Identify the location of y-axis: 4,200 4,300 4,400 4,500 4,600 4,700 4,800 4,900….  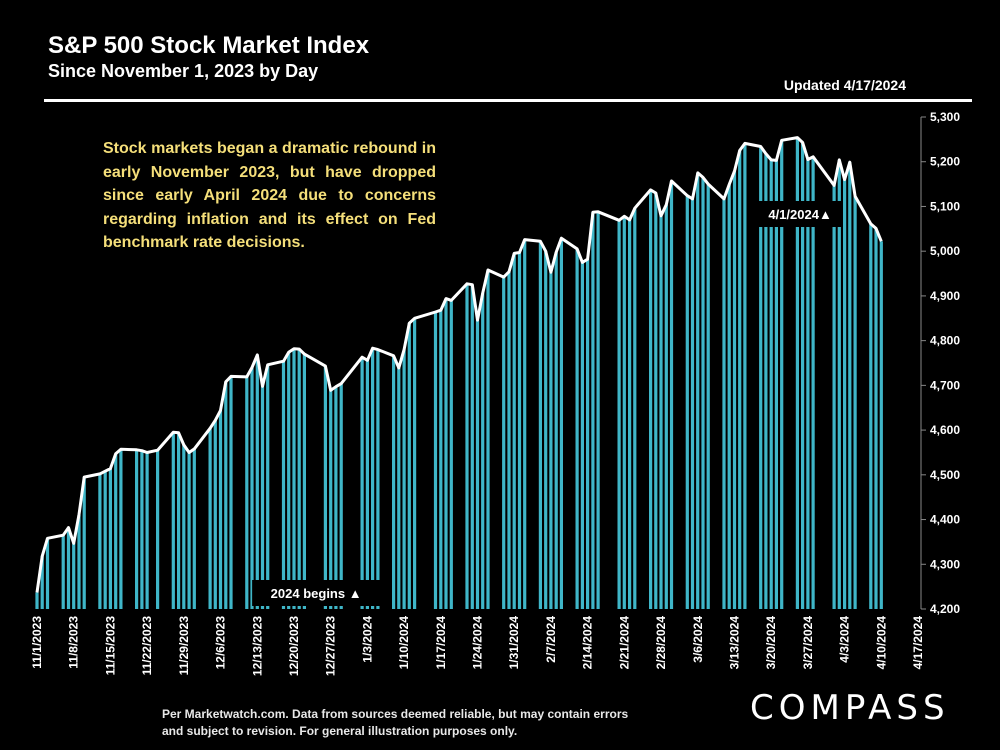
(940, 363).